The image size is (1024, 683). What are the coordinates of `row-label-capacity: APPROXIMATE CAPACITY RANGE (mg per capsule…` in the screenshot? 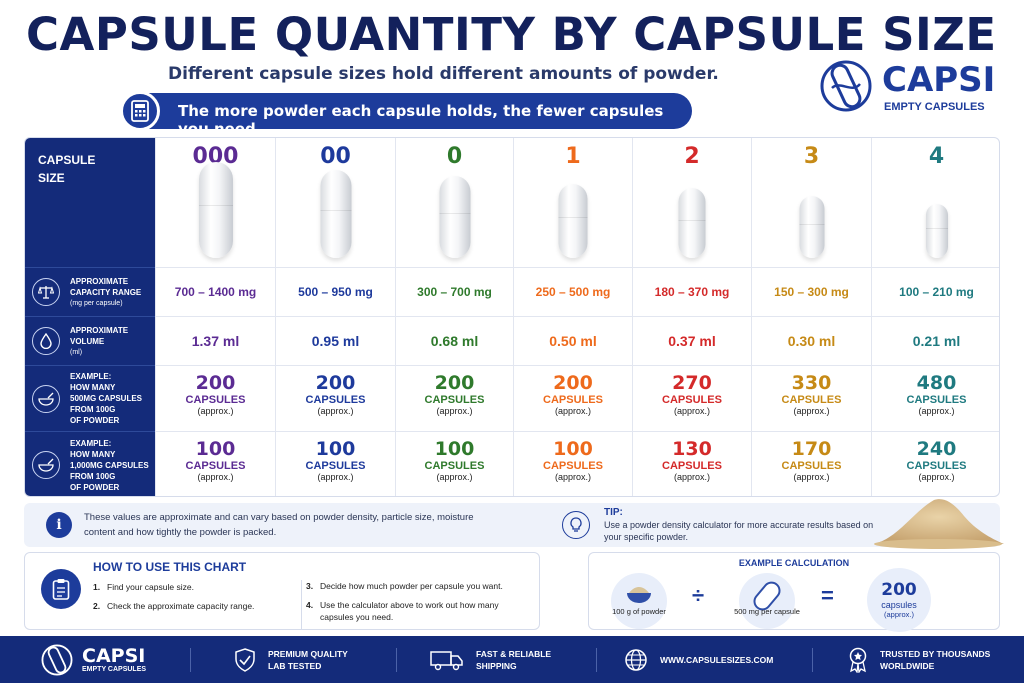 It's located at (90, 291).